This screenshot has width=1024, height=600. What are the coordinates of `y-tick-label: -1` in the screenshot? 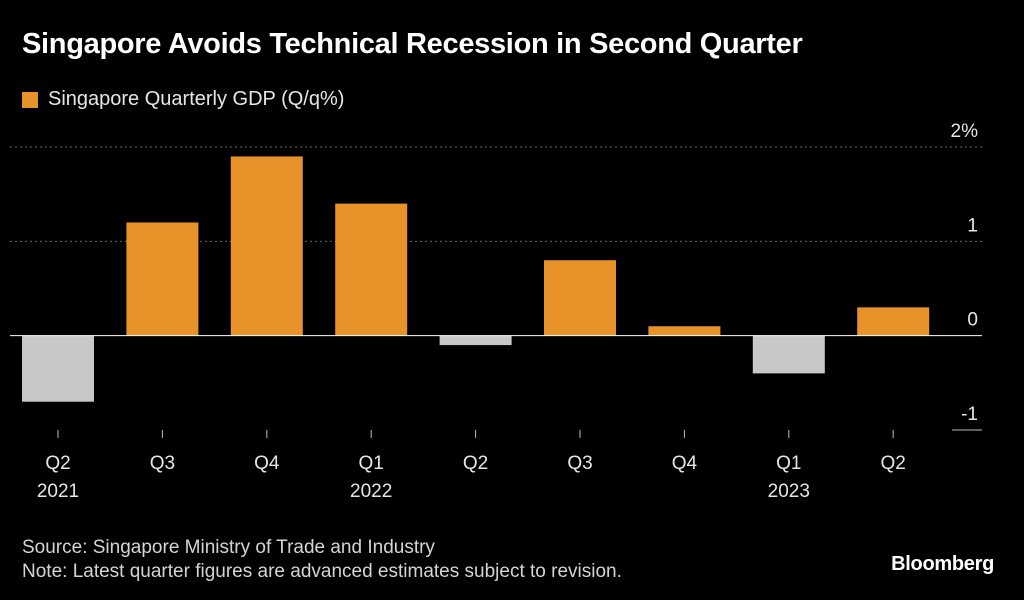 It's located at (969, 414).